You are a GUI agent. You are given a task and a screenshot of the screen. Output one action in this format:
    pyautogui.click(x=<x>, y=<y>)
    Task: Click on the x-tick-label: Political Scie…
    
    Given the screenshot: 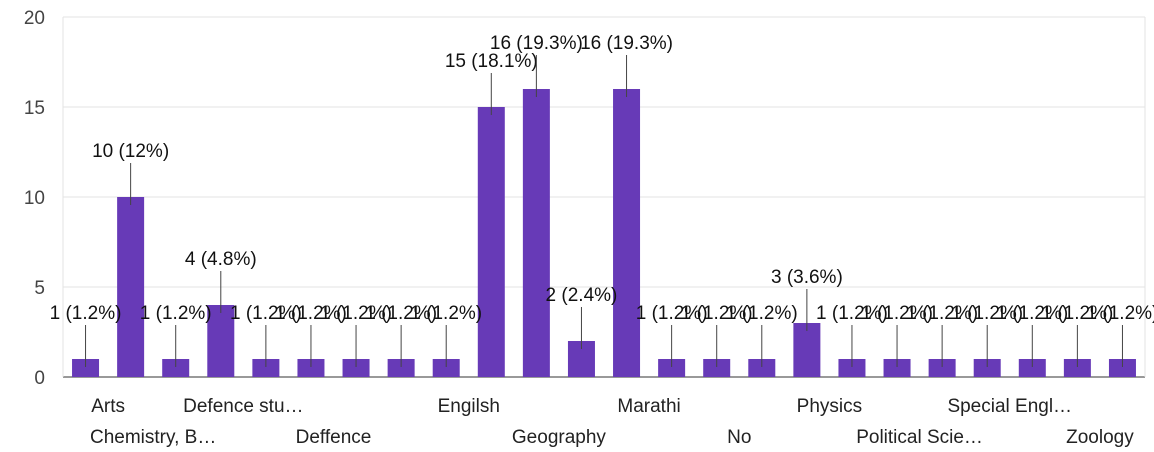 What is the action you would take?
    pyautogui.click(x=919, y=437)
    